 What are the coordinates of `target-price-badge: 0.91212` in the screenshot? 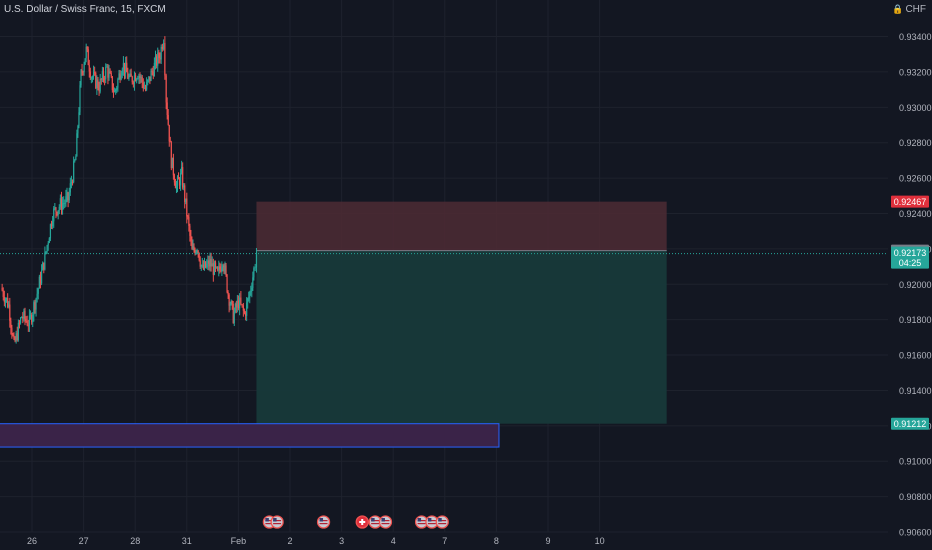 It's located at (910, 423).